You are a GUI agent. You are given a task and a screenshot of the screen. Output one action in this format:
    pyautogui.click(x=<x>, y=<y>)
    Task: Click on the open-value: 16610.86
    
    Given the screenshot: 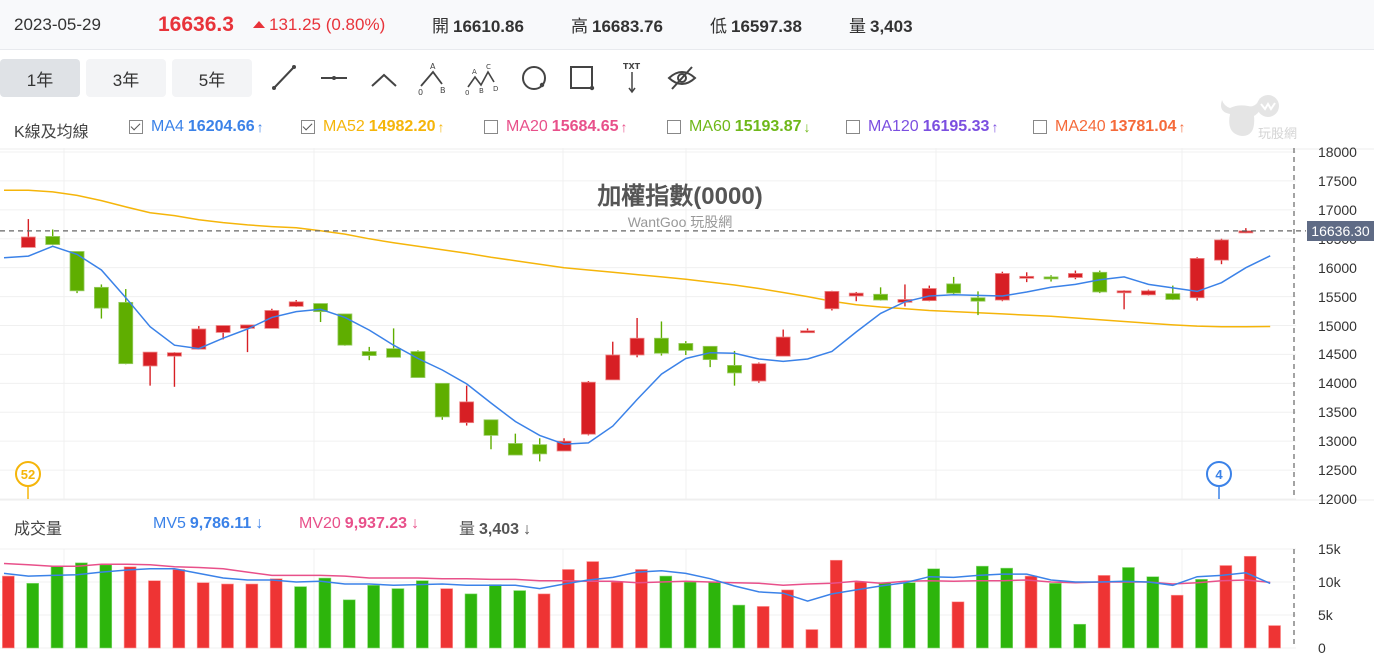 What is the action you would take?
    pyautogui.click(x=488, y=26)
    